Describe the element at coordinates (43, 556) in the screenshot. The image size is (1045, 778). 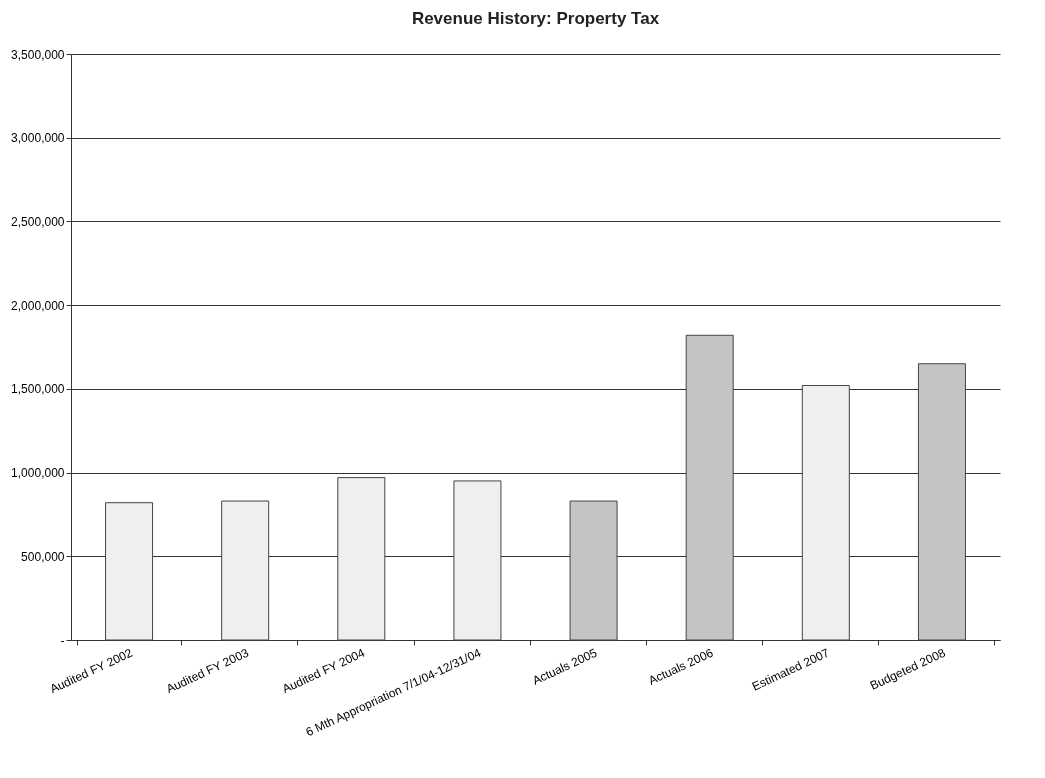
I see `y-tick-label: 500,000` at that location.